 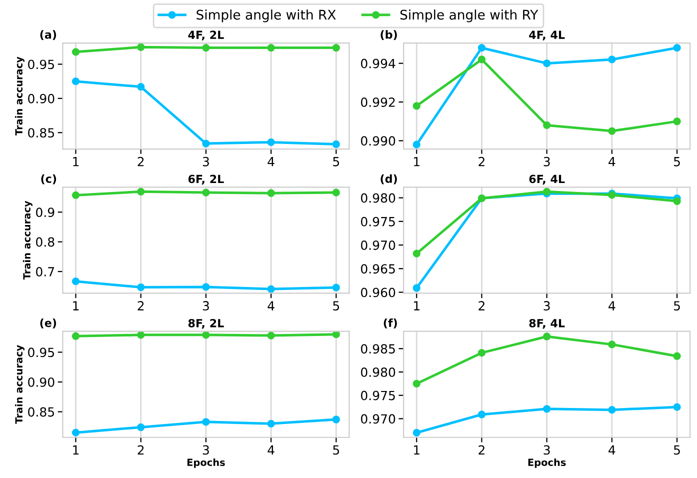 I want to click on y-tick-label: 0.992, so click(x=377, y=102).